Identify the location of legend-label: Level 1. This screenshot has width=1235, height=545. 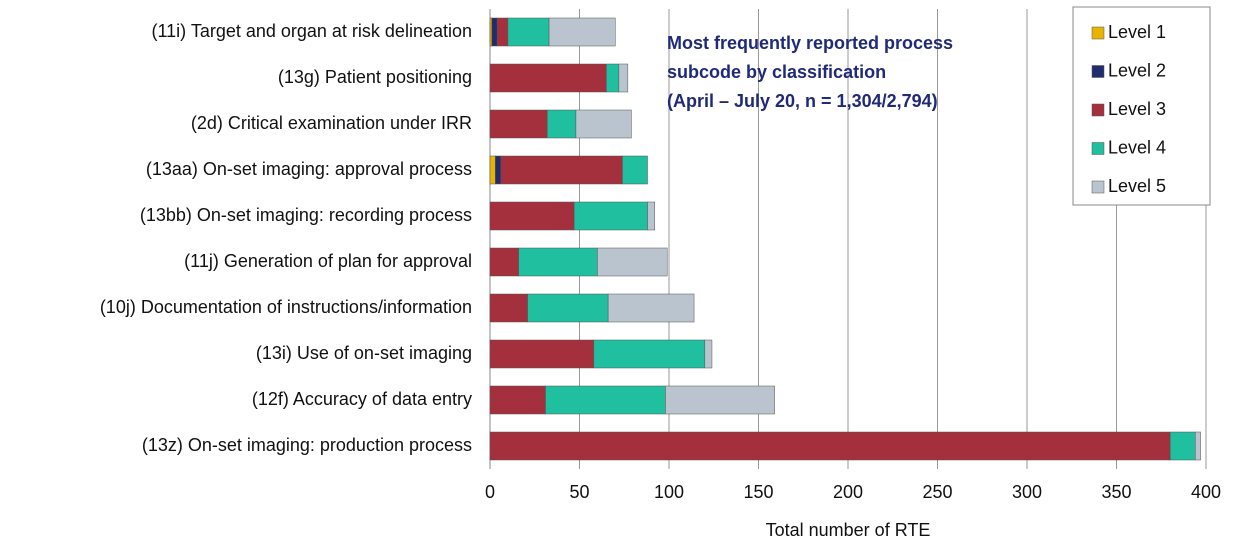
(1137, 32).